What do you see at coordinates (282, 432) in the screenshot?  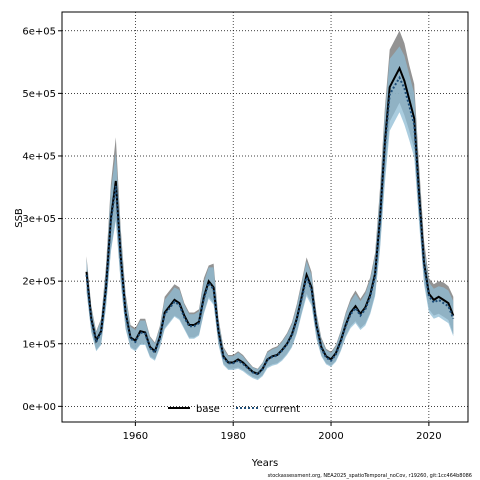 I see `x-axis: 1960 1980 2000 2020` at bounding box center [282, 432].